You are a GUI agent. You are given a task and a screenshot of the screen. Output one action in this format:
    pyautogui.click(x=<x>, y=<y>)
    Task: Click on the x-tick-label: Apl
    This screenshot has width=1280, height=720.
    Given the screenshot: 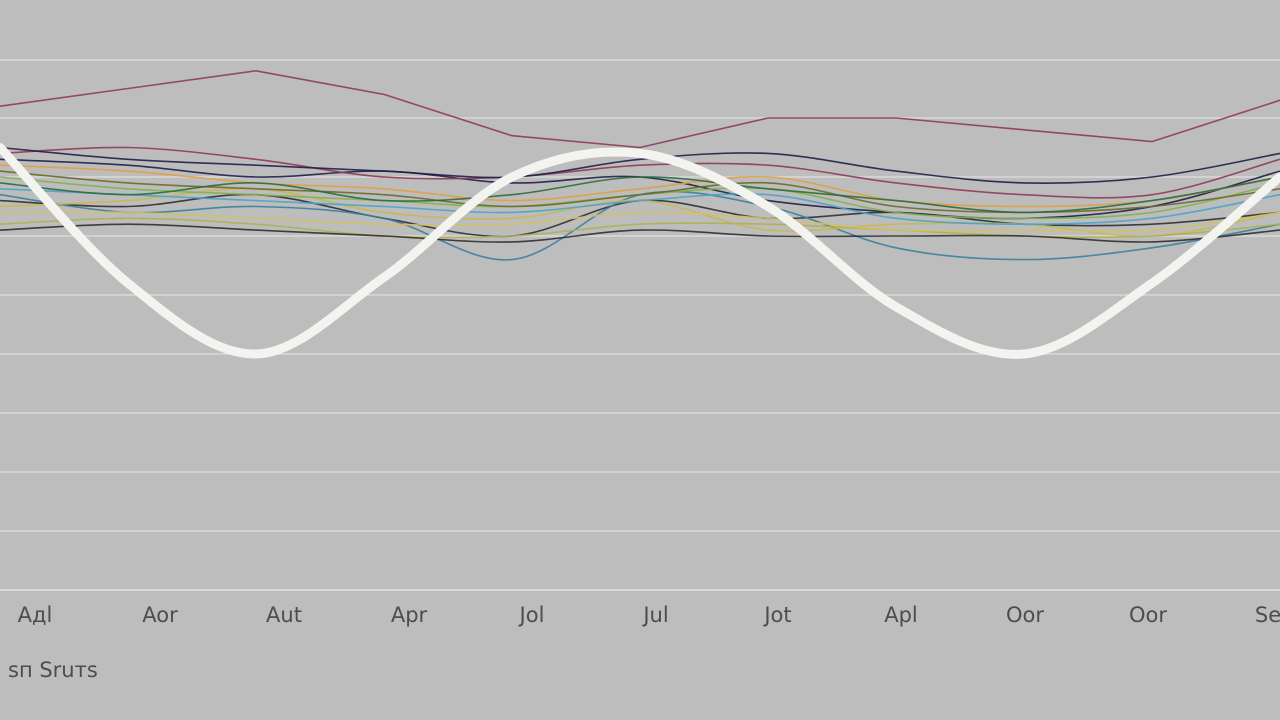 What is the action you would take?
    pyautogui.click(x=901, y=615)
    